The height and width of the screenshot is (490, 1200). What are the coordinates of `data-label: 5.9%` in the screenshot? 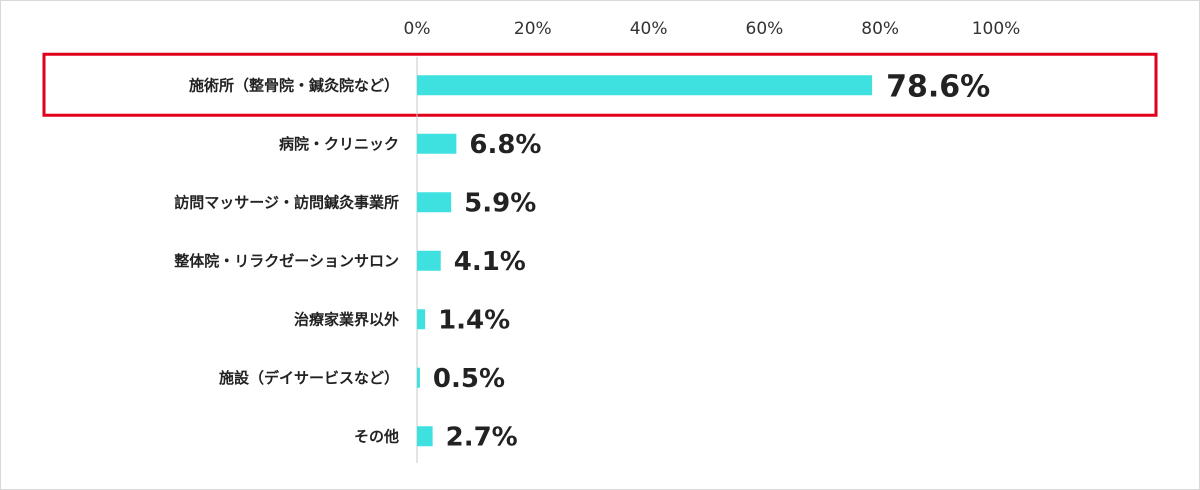 It's located at (500, 203).